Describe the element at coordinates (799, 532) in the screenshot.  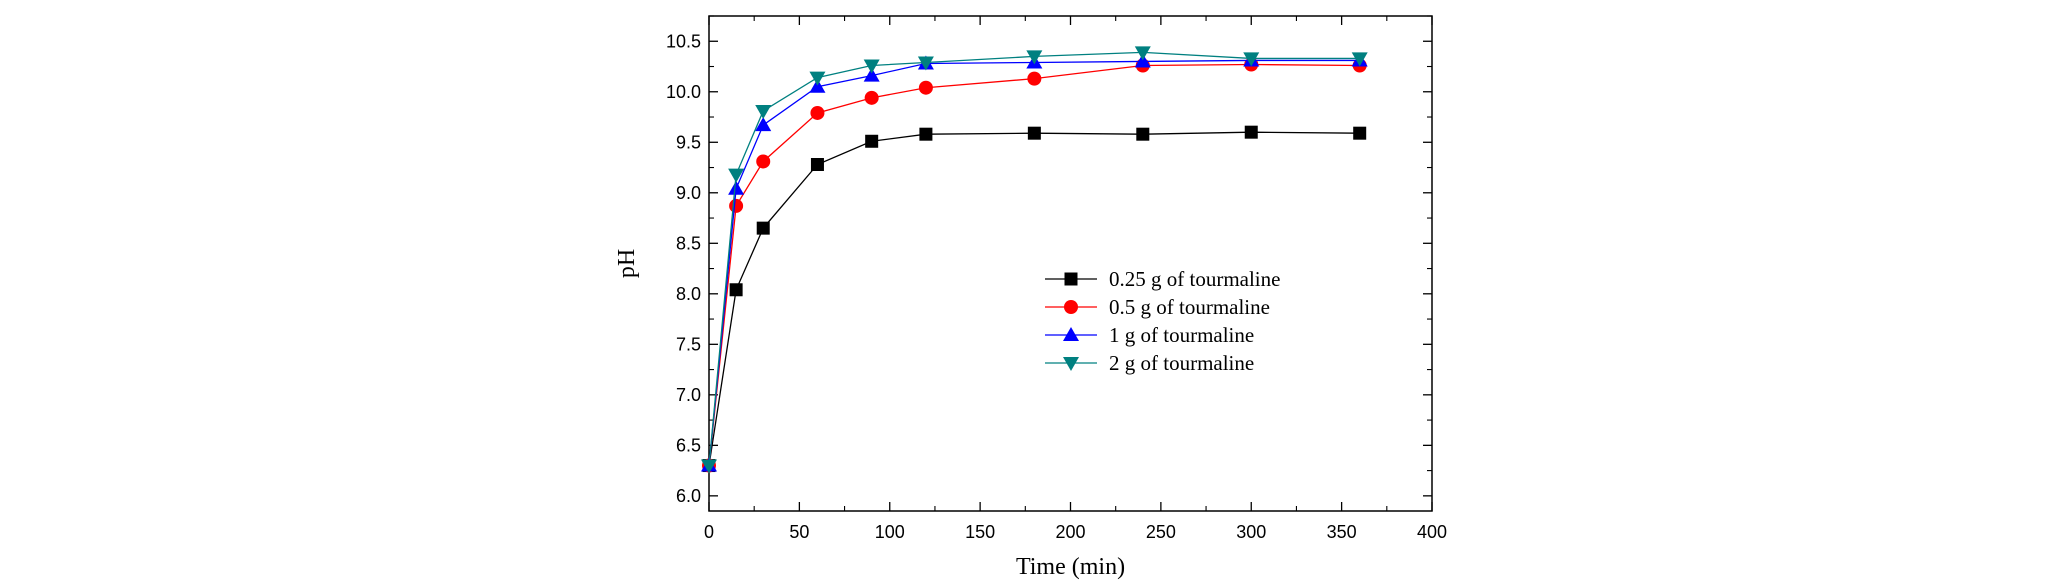
I see `x-tick-label: 50` at that location.